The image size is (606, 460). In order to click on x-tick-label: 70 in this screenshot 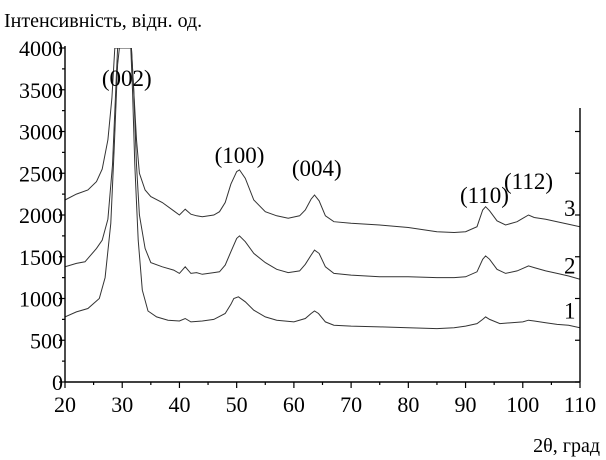, I will do `click(351, 404)`.